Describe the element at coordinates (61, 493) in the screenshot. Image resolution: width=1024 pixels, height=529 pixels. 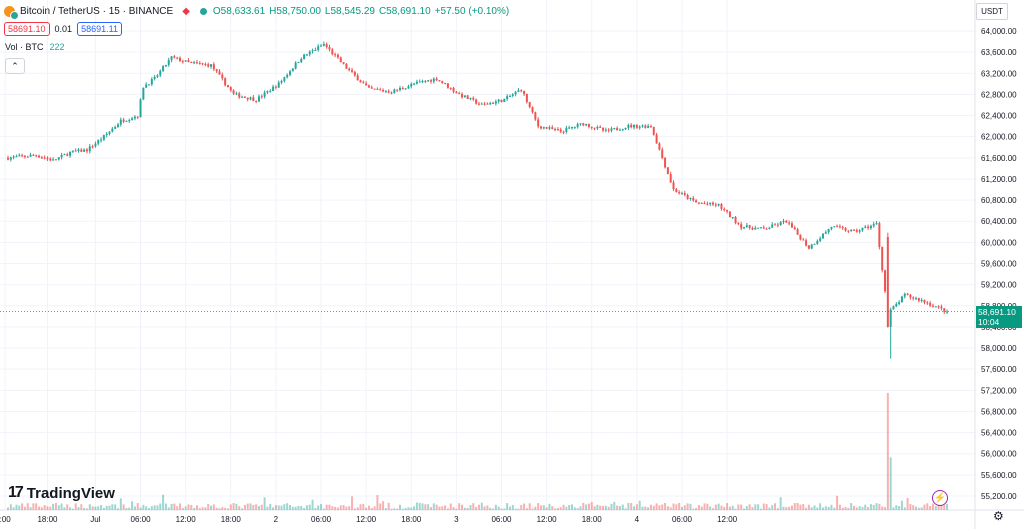
I see `tradingview-logo: 17 TradingView` at that location.